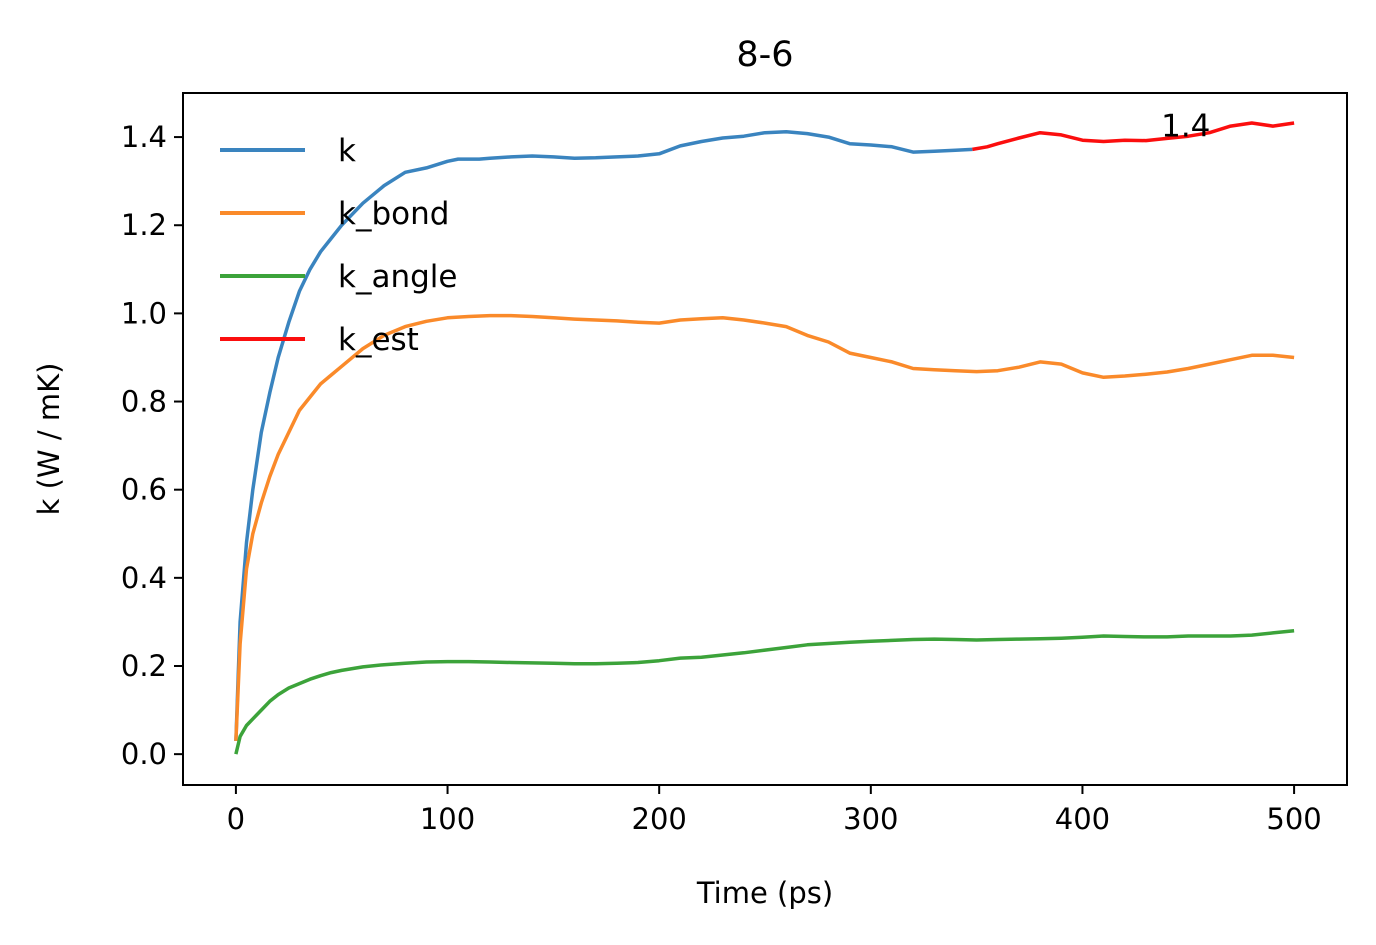 The height and width of the screenshot is (945, 1376). I want to click on legend: k k_bond k_angle k_est, so click(338, 245).